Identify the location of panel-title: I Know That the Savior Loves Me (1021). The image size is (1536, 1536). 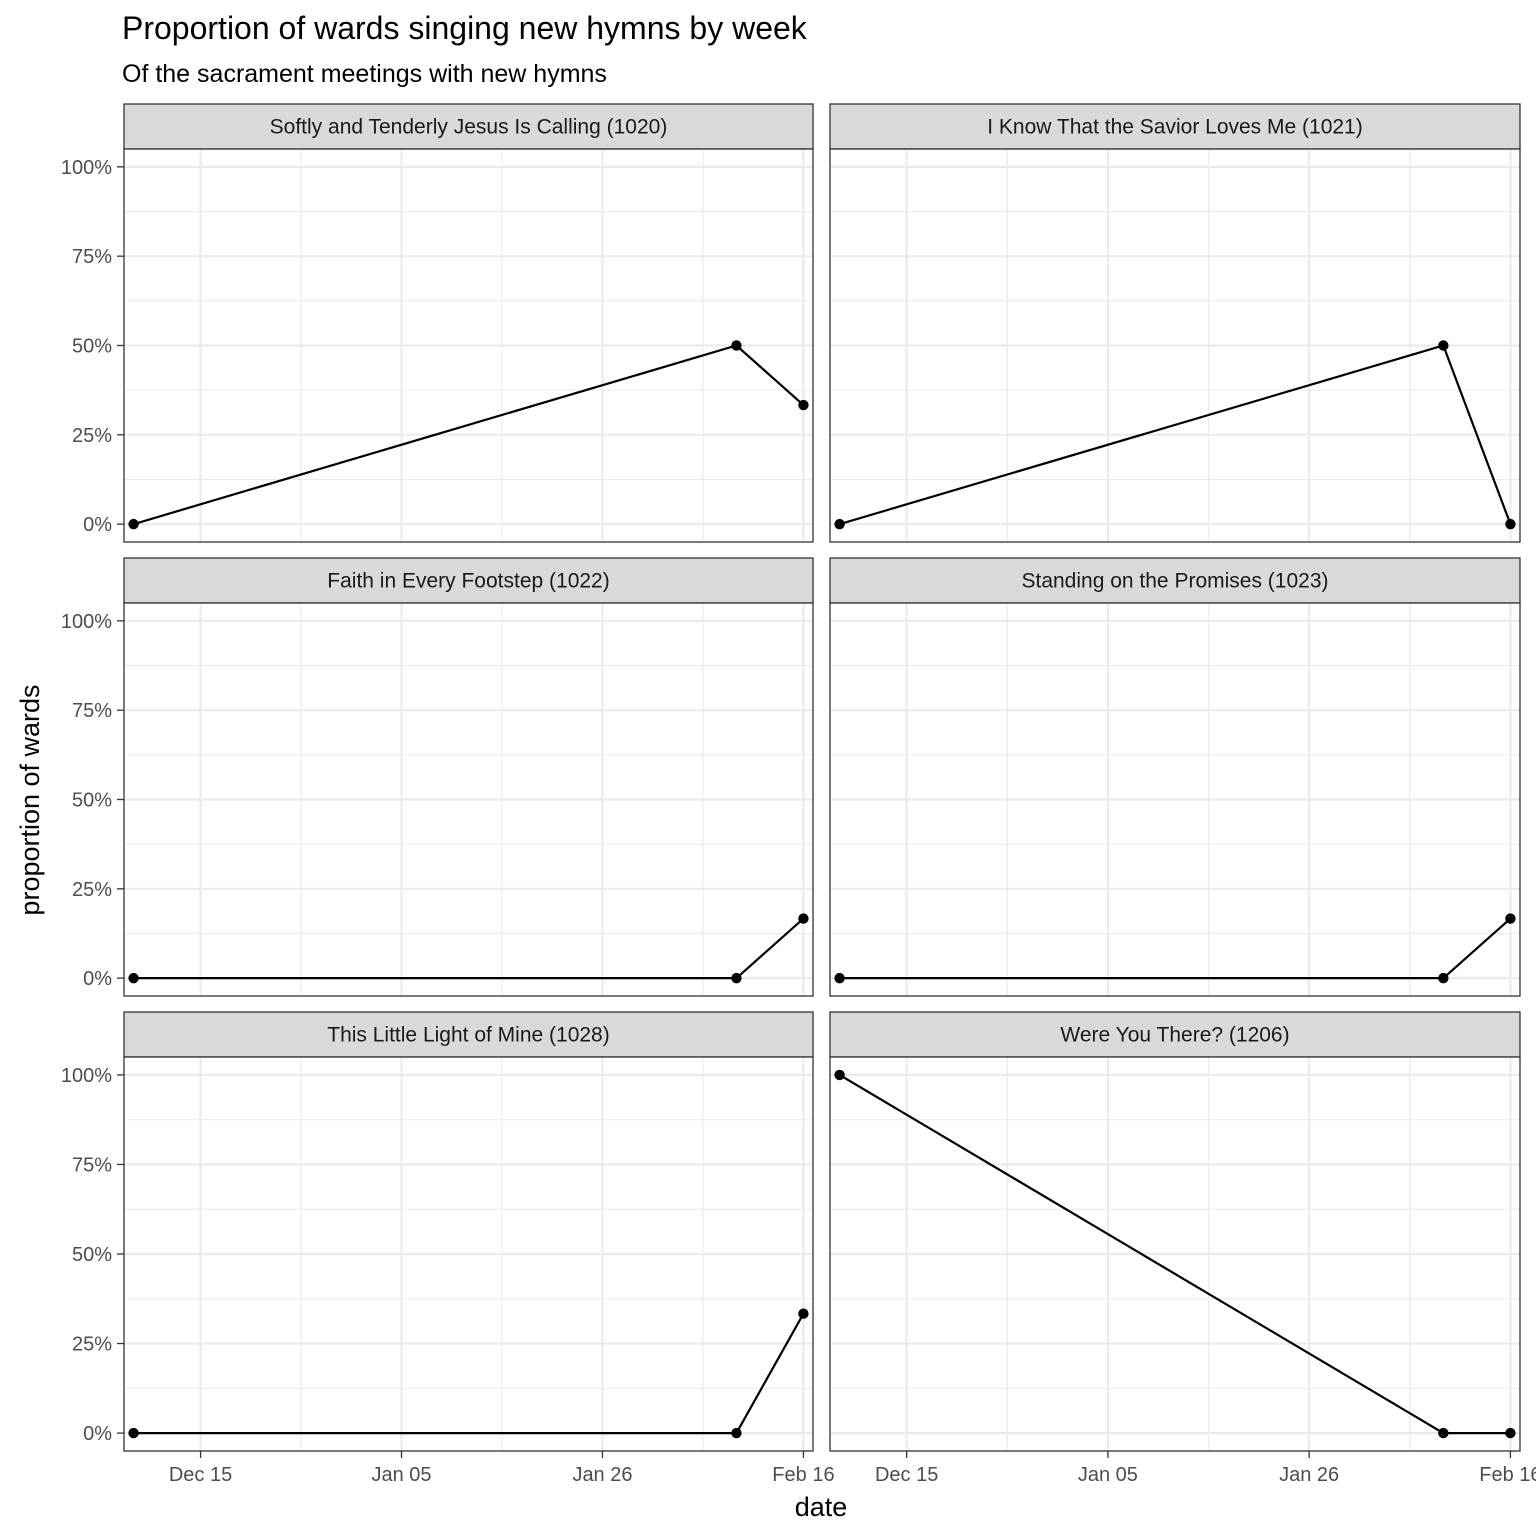
(1174, 127).